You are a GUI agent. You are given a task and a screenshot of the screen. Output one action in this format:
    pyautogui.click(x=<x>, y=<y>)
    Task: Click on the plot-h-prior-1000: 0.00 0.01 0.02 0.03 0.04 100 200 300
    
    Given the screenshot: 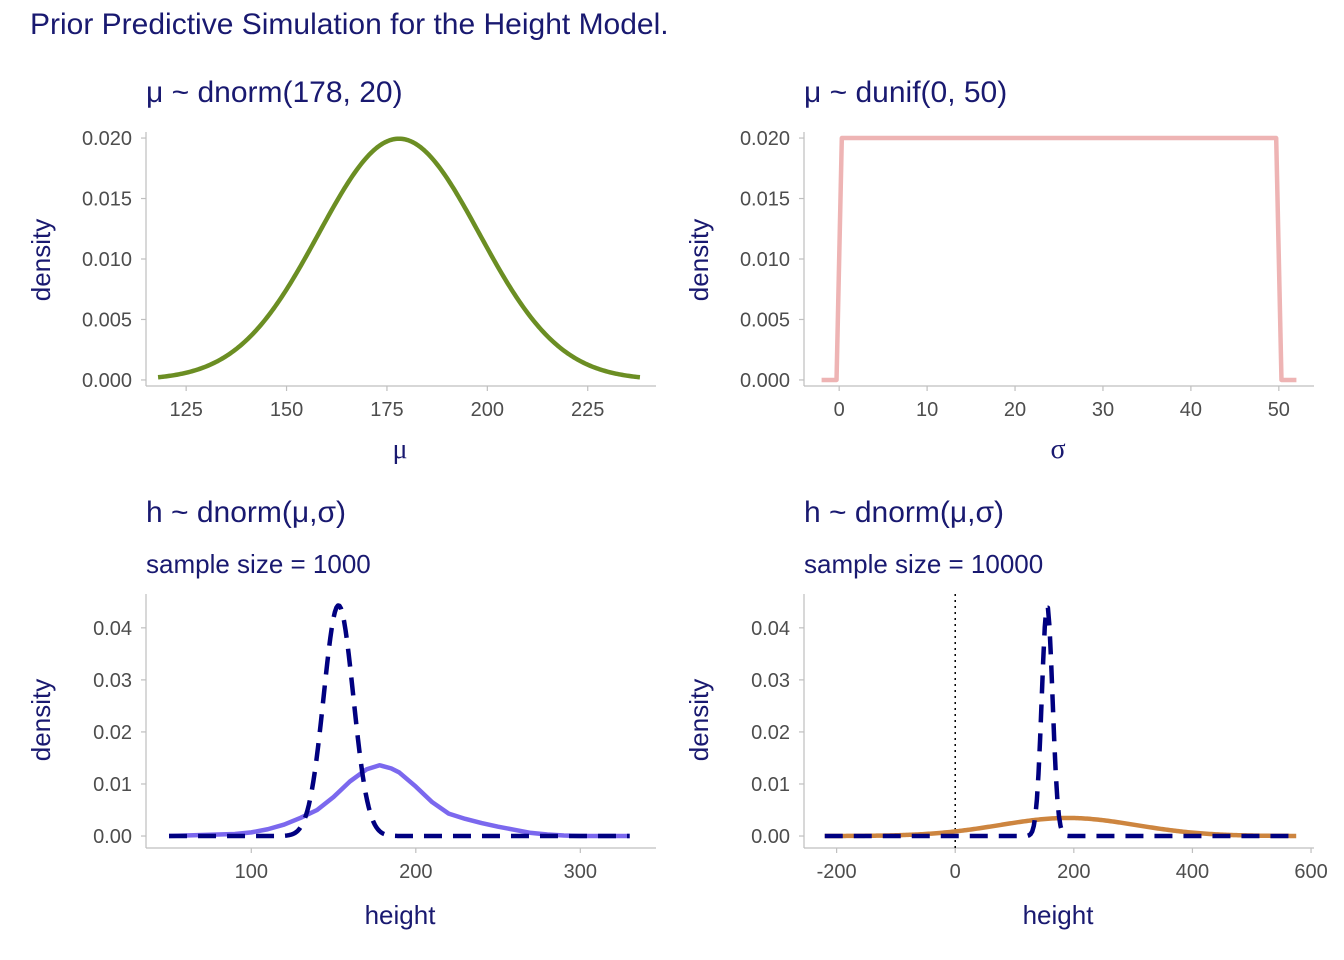 What is the action you would take?
    pyautogui.click(x=374, y=738)
    